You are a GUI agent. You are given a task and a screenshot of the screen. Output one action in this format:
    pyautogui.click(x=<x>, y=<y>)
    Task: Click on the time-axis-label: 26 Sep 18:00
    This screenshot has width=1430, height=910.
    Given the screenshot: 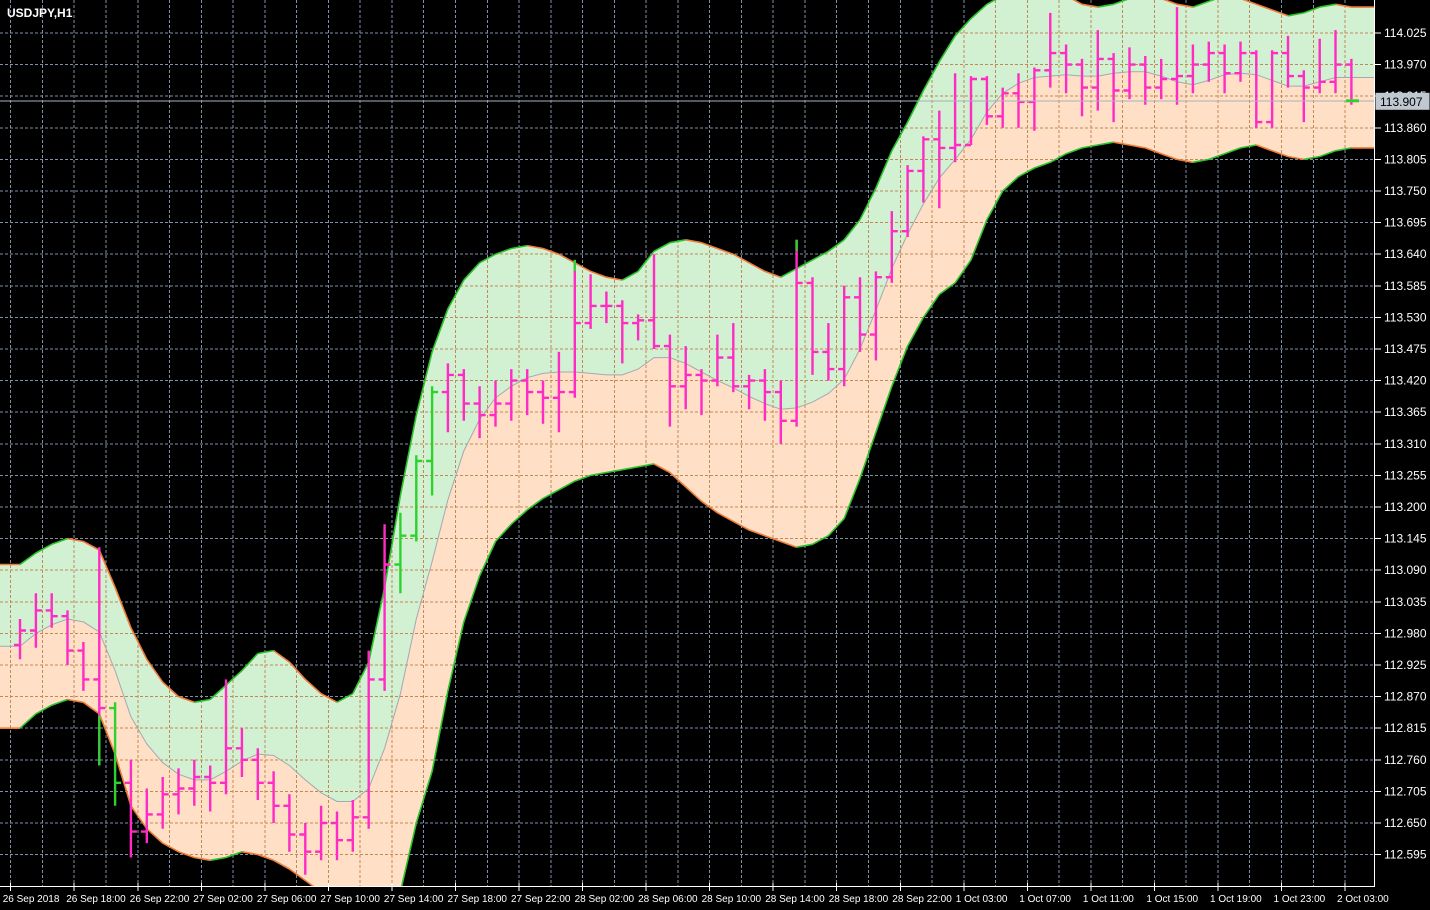 What is the action you would take?
    pyautogui.click(x=96, y=899)
    